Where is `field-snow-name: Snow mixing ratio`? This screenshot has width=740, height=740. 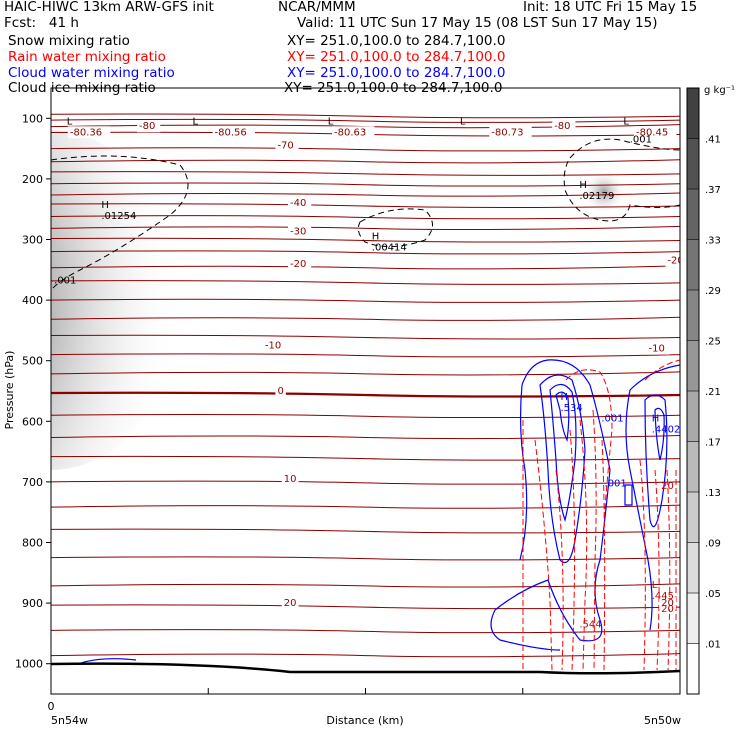
field-snow-name: Snow mixing ratio is located at coordinates (69, 41).